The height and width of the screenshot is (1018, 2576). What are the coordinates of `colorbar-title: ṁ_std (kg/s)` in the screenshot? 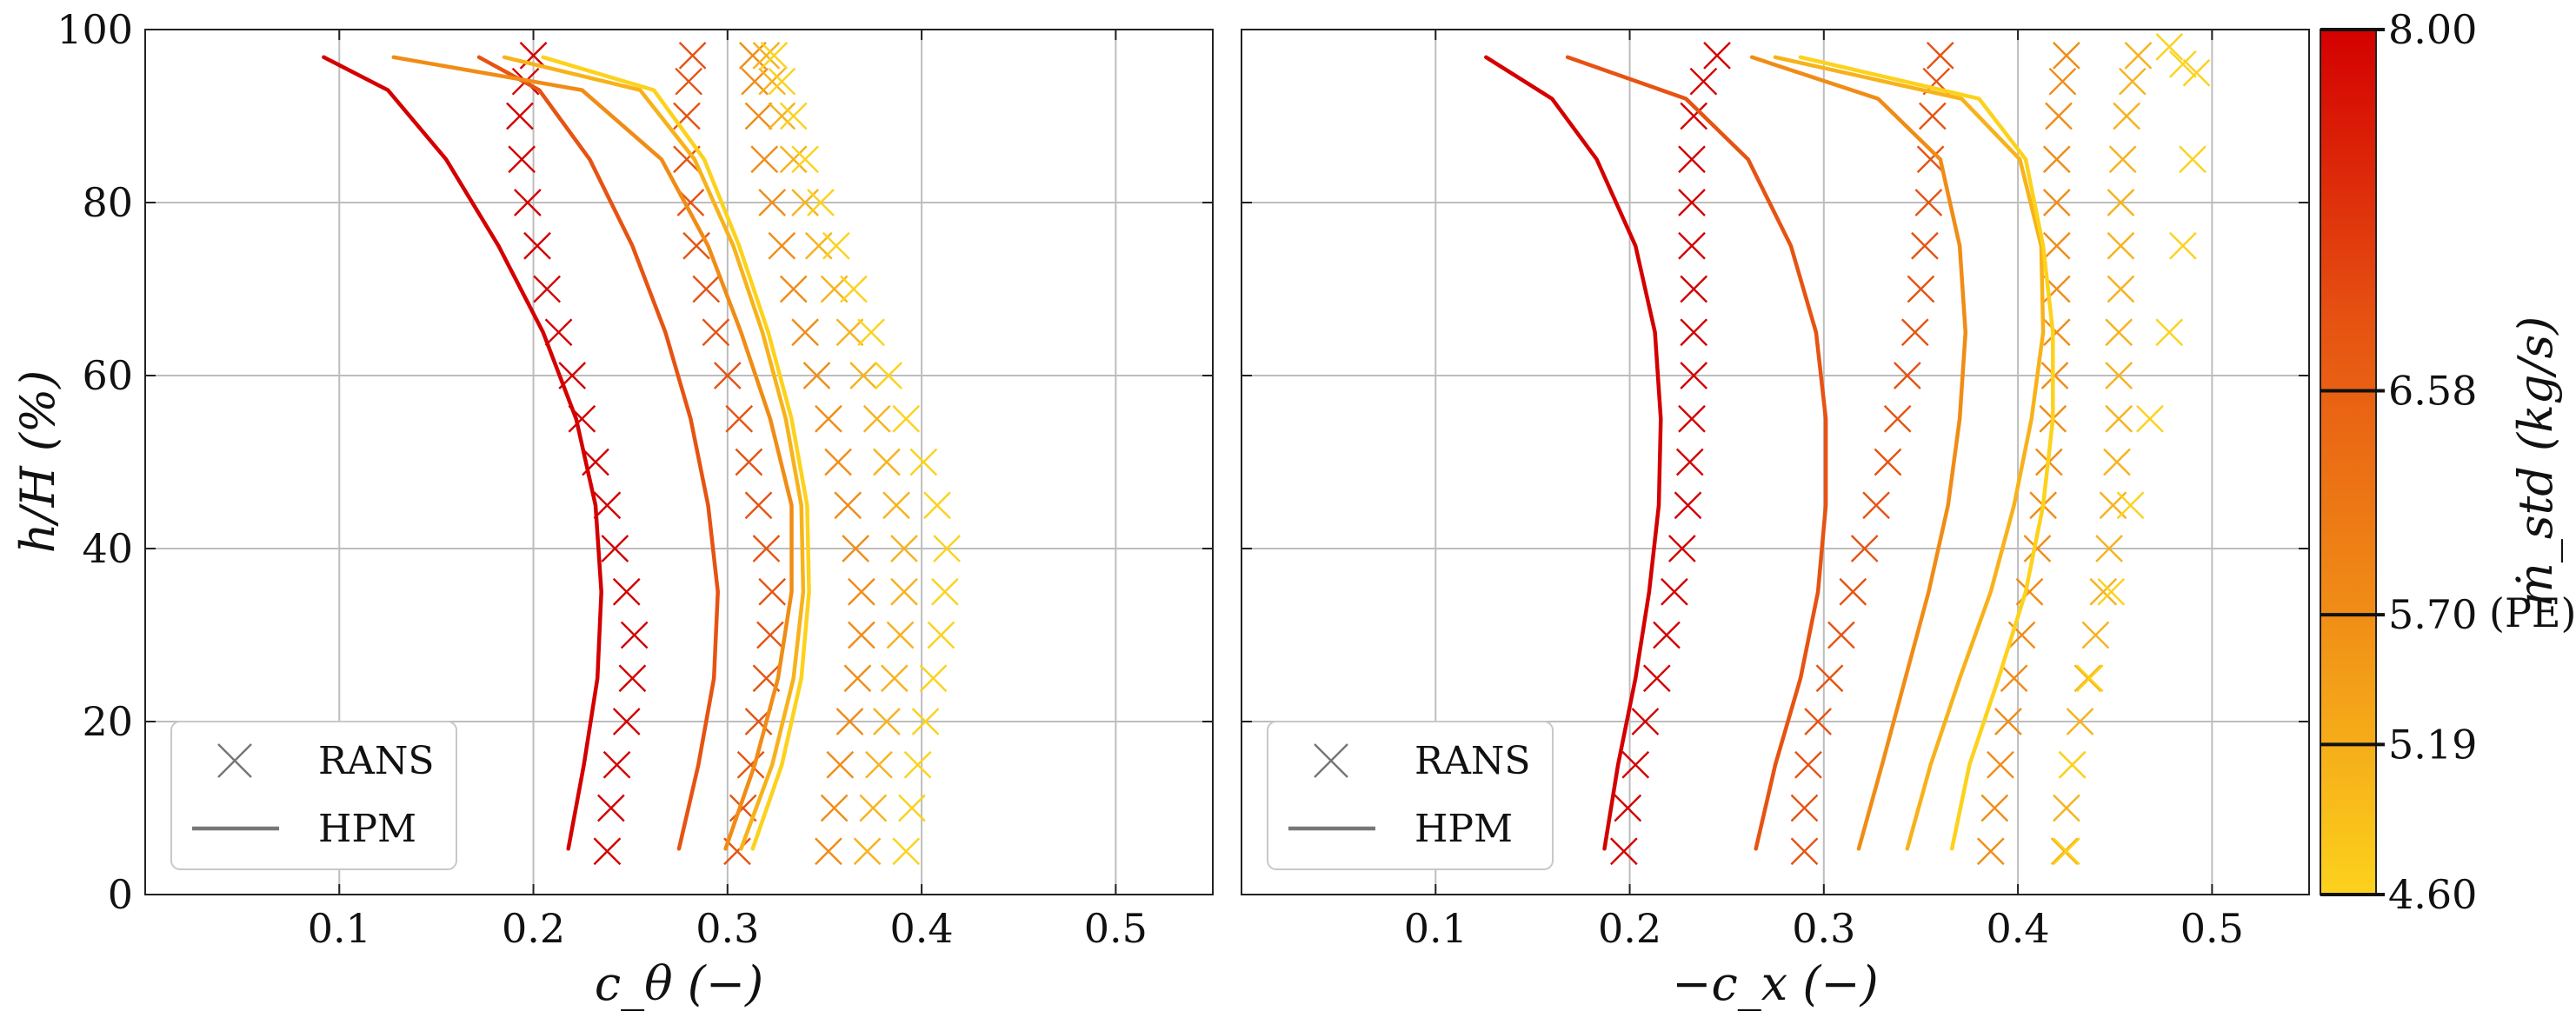 It's located at (2535, 462).